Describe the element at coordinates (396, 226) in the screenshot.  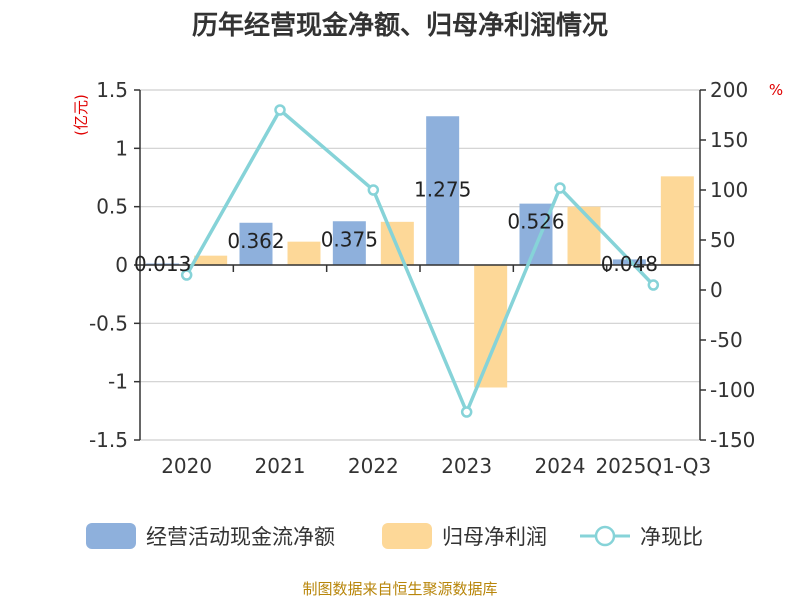
I see `data-labels: 0.013 0.362 0.375 1.275 0.526 0.048` at that location.